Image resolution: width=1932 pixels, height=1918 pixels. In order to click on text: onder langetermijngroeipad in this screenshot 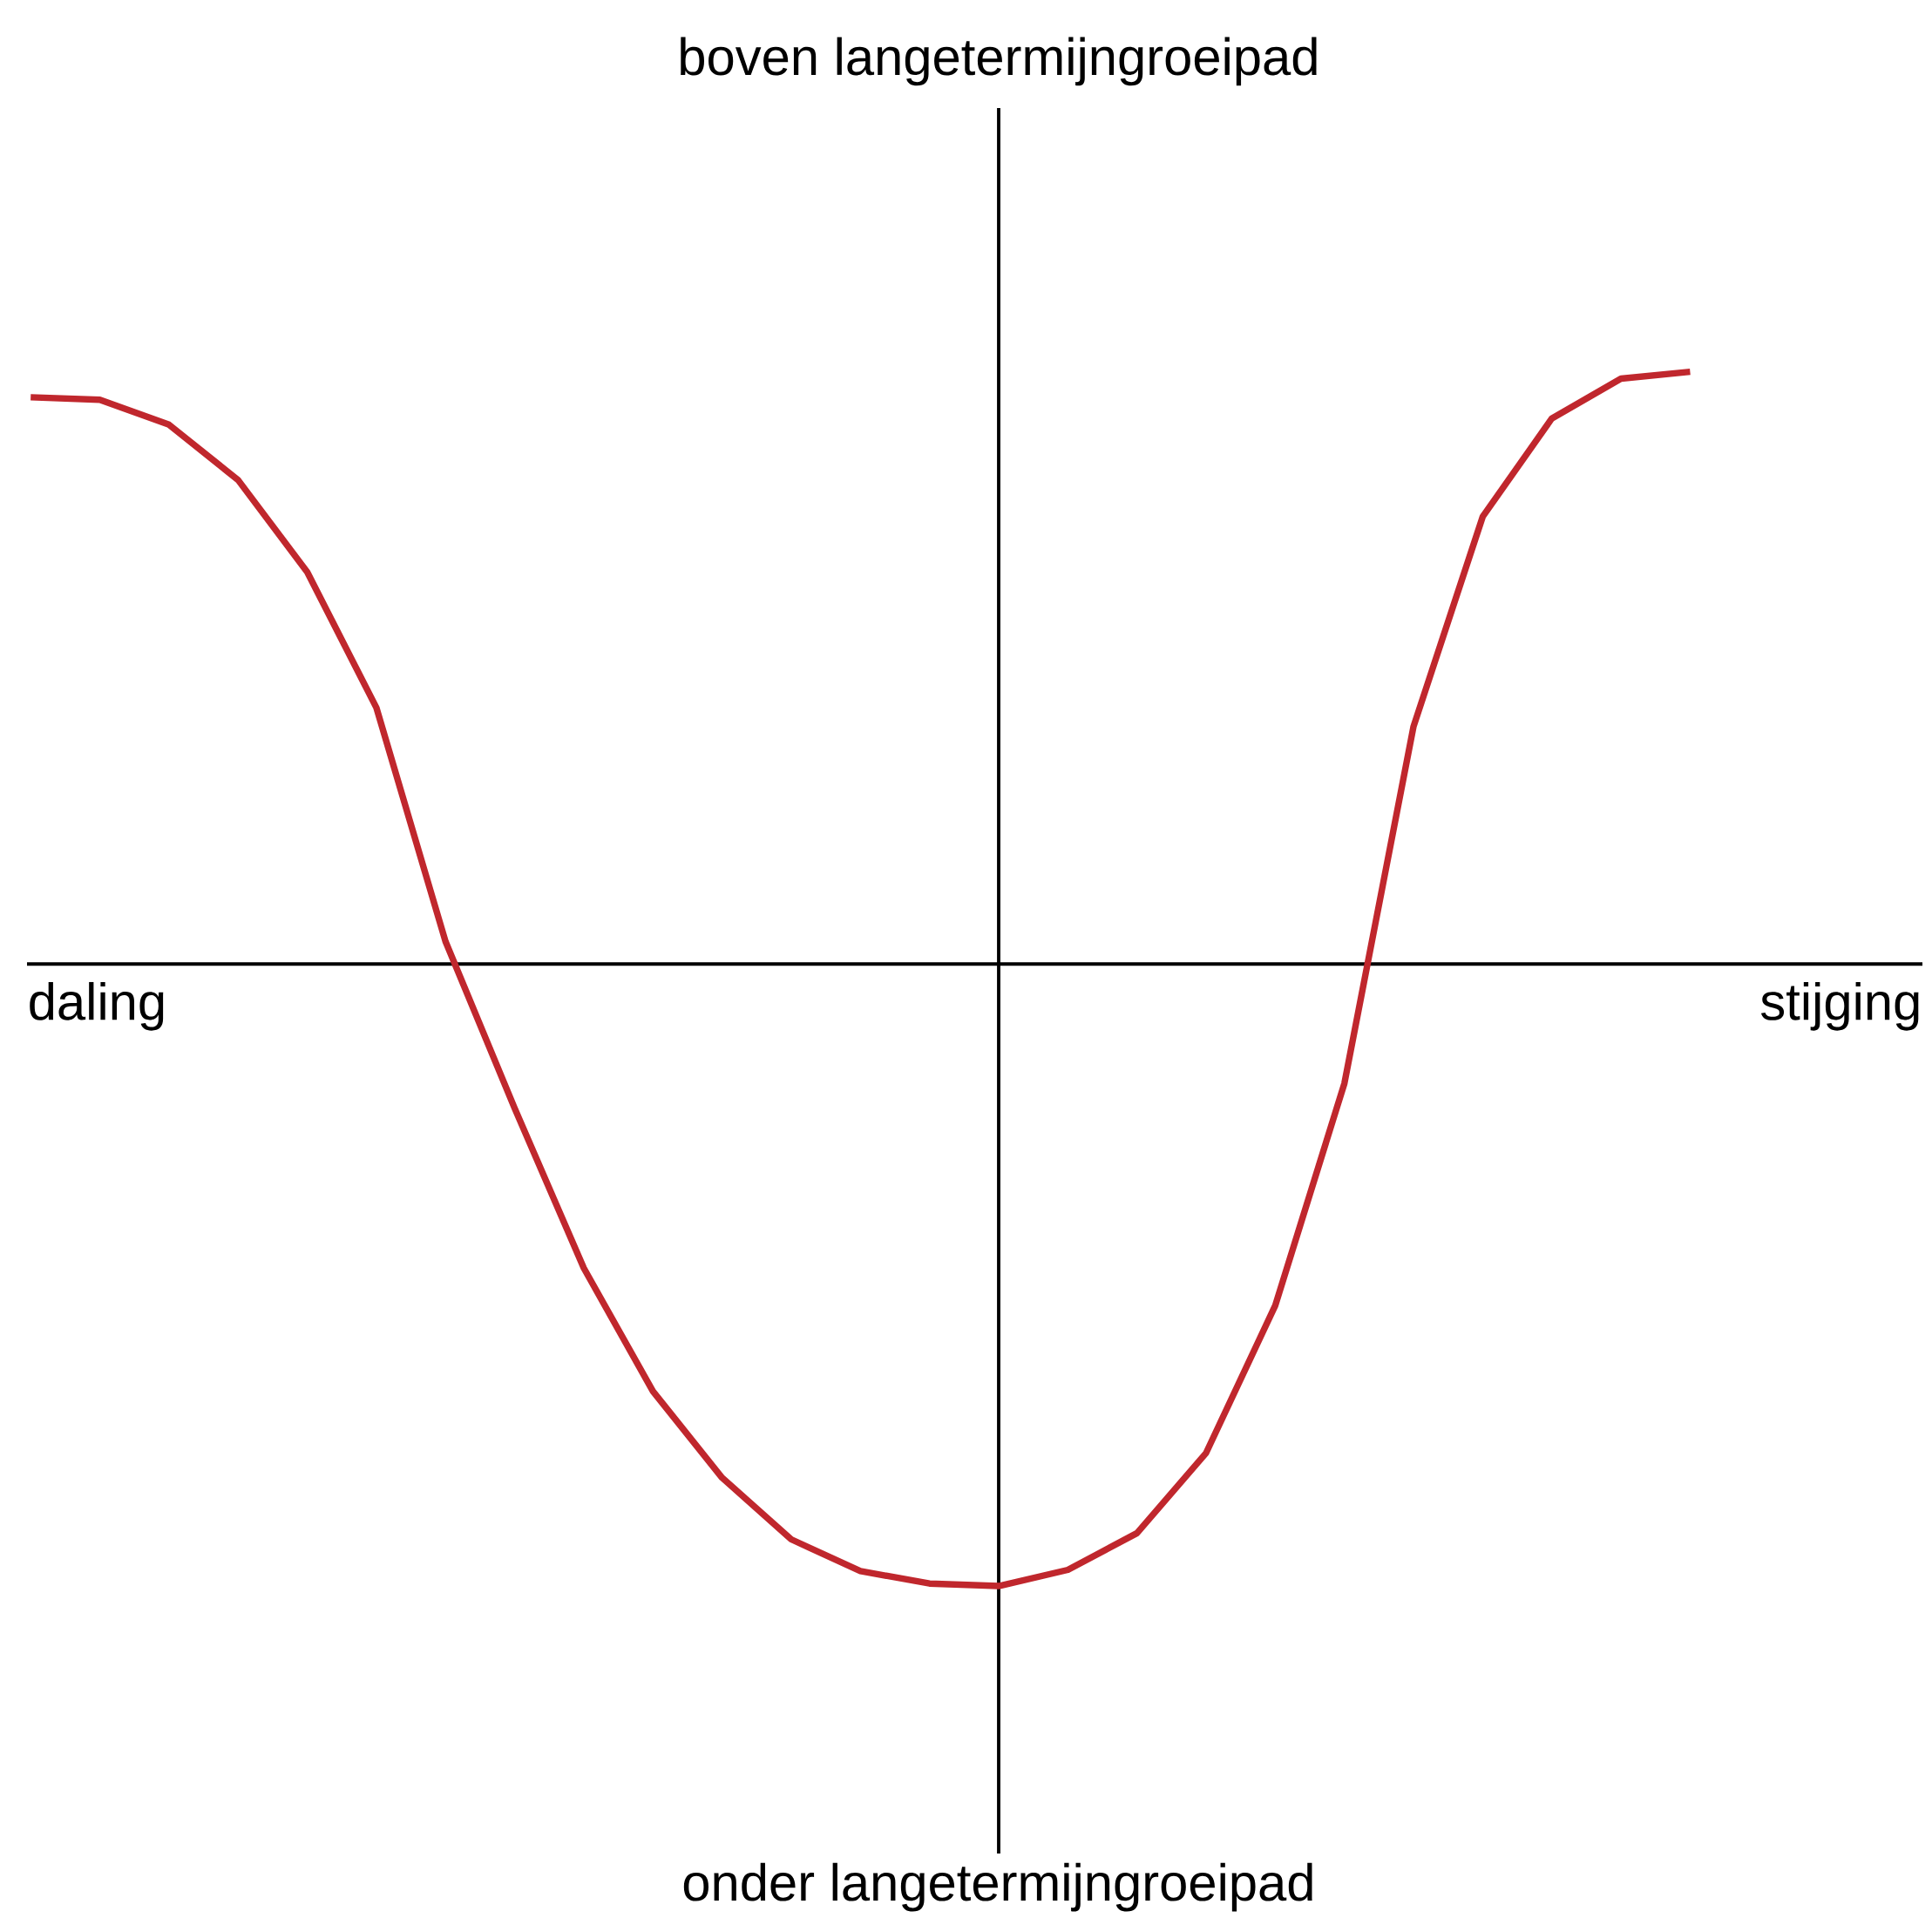, I will do `click(997, 1887)`.